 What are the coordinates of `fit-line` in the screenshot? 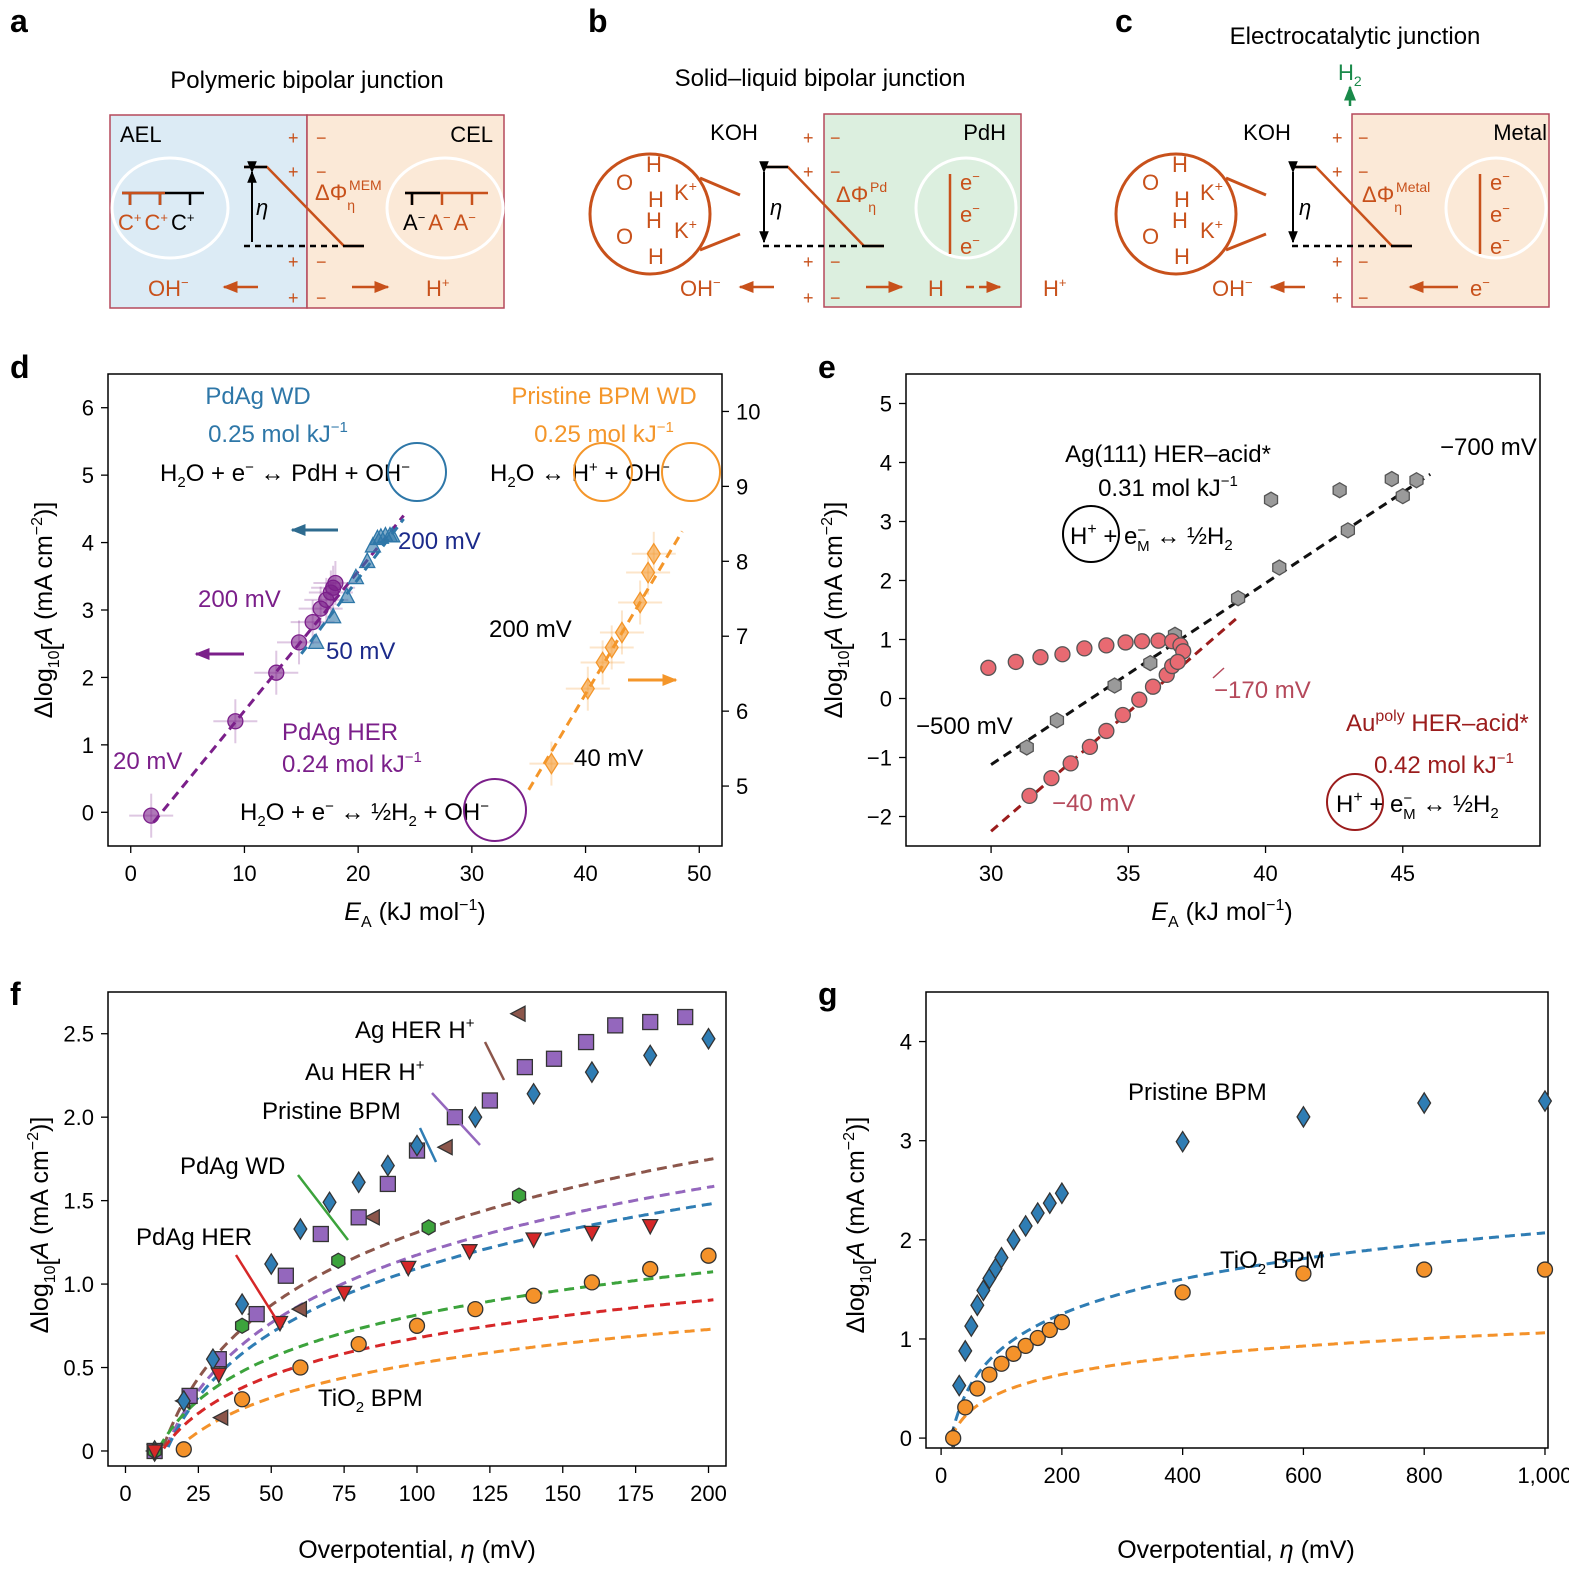 It's located at (1115, 724).